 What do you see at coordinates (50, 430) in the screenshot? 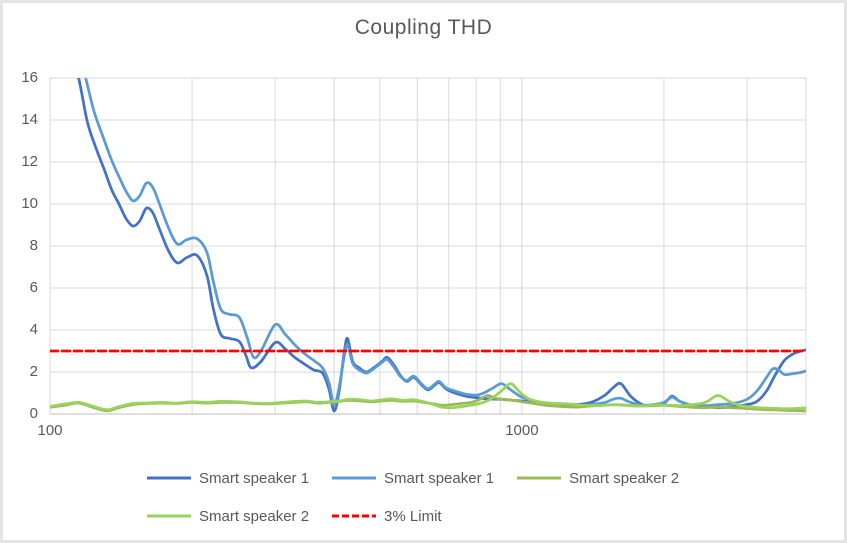
I see `x-axis-tick-label: 100` at bounding box center [50, 430].